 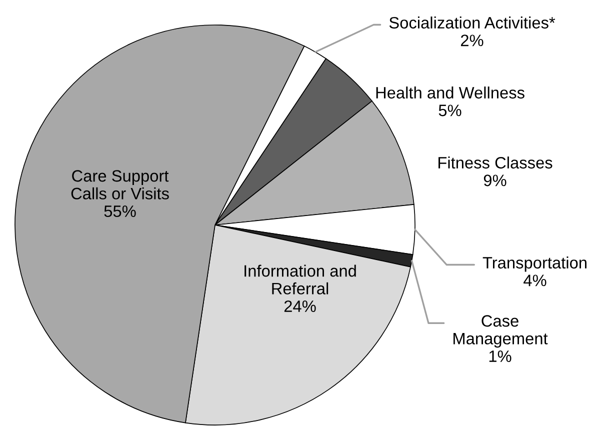 I want to click on data-label: 24%, so click(x=300, y=306).